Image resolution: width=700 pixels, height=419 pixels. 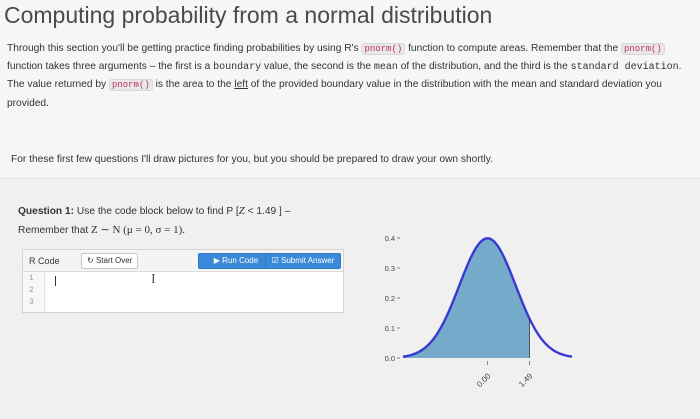 I want to click on intro-text: value, the second is the, so click(x=317, y=67).